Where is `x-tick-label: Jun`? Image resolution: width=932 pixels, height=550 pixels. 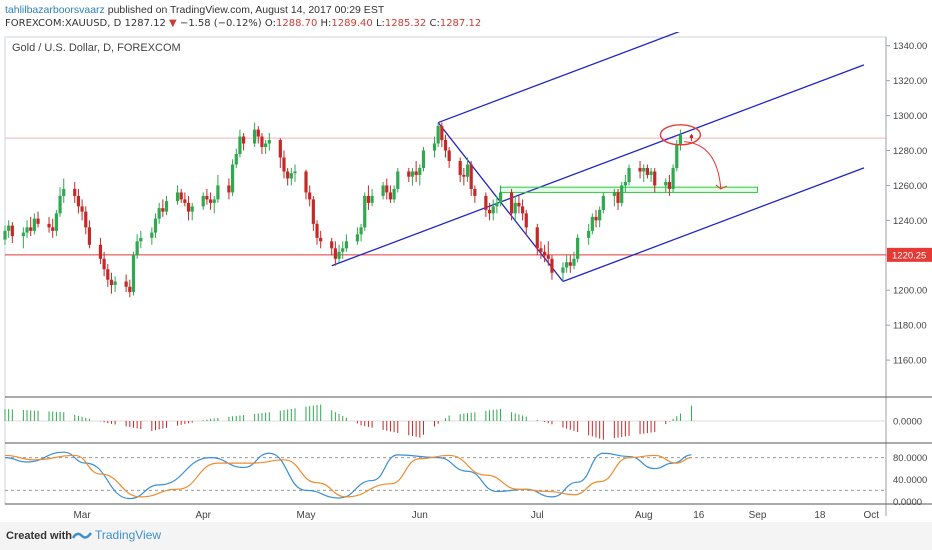
x-tick-label: Jun is located at coordinates (420, 515).